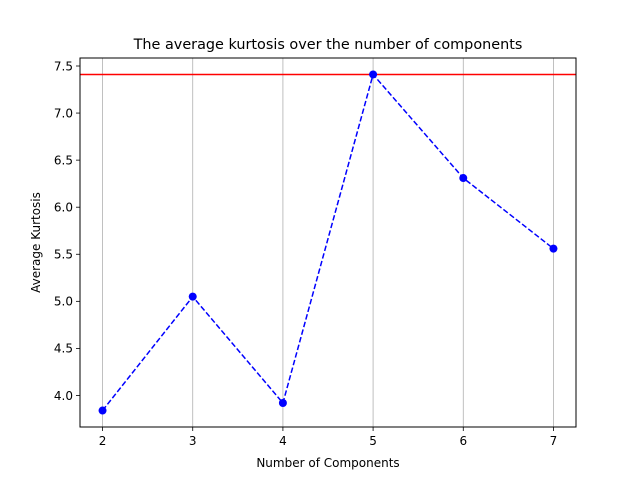 The height and width of the screenshot is (480, 640). I want to click on x-tick-label: 7, so click(554, 441).